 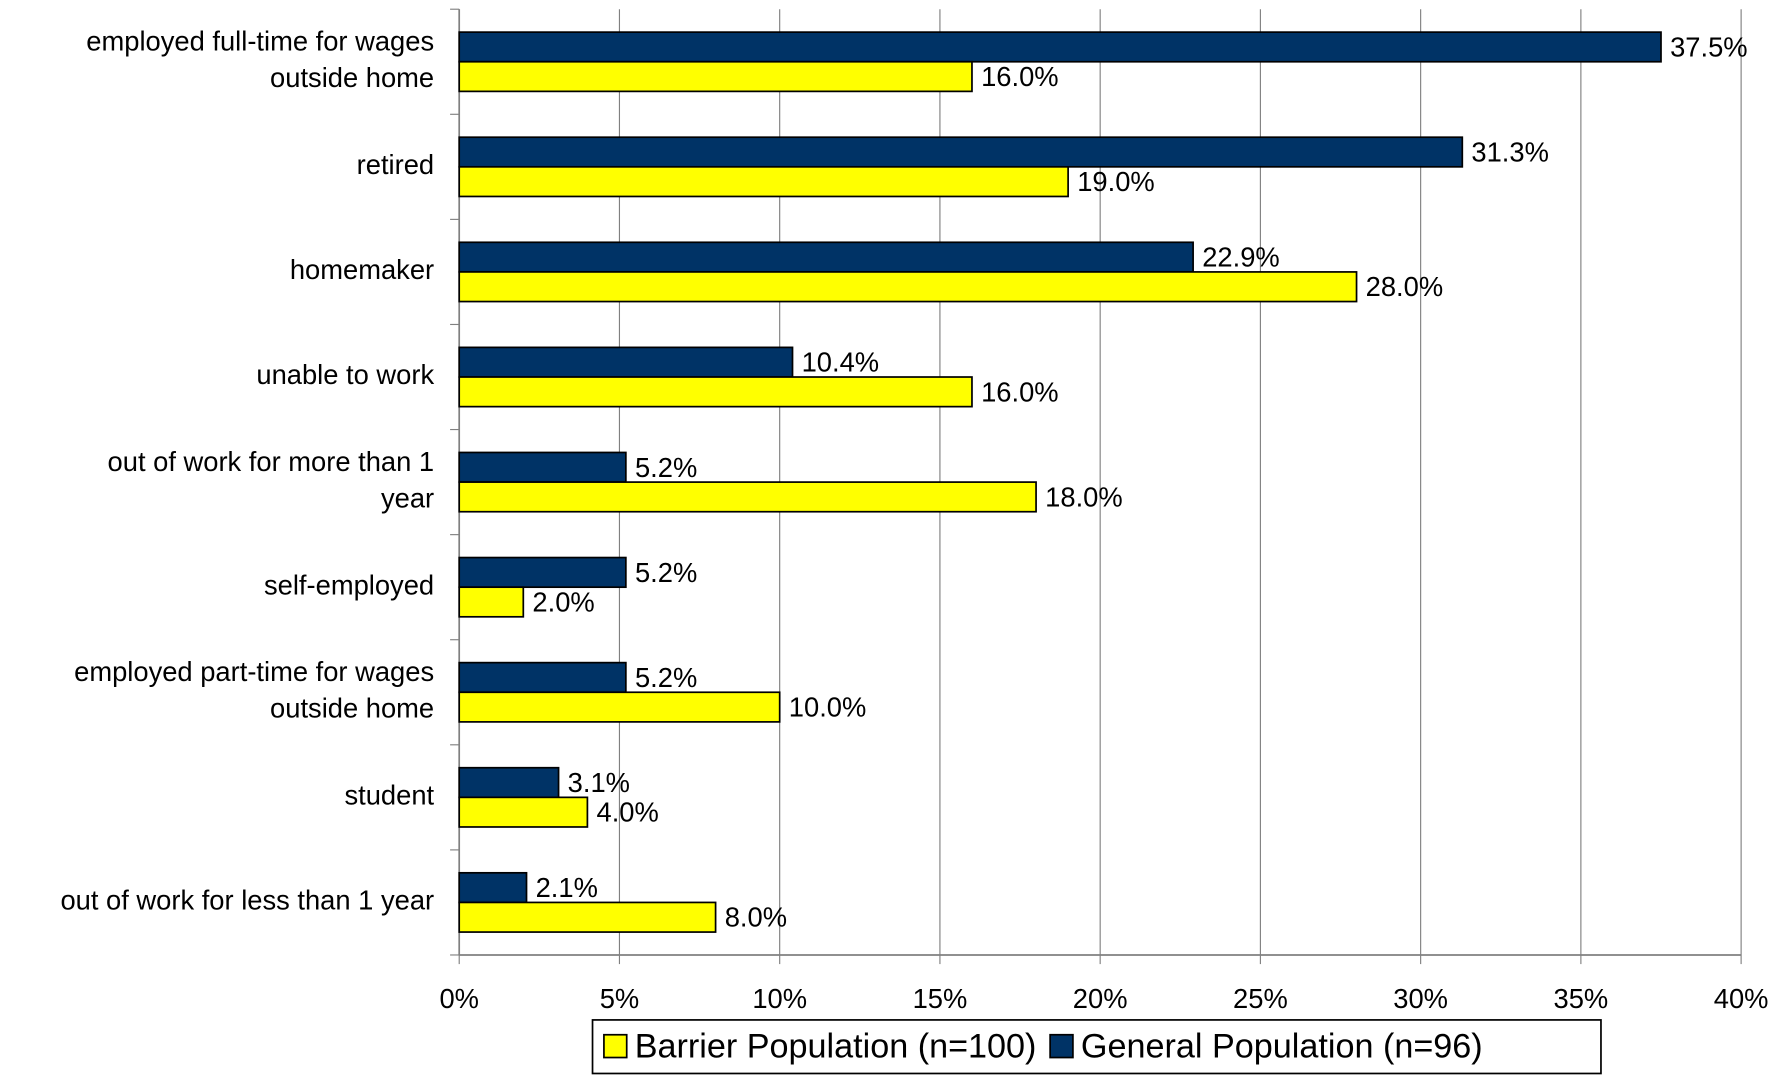 I want to click on data-label: 37.5%, so click(x=1709, y=46).